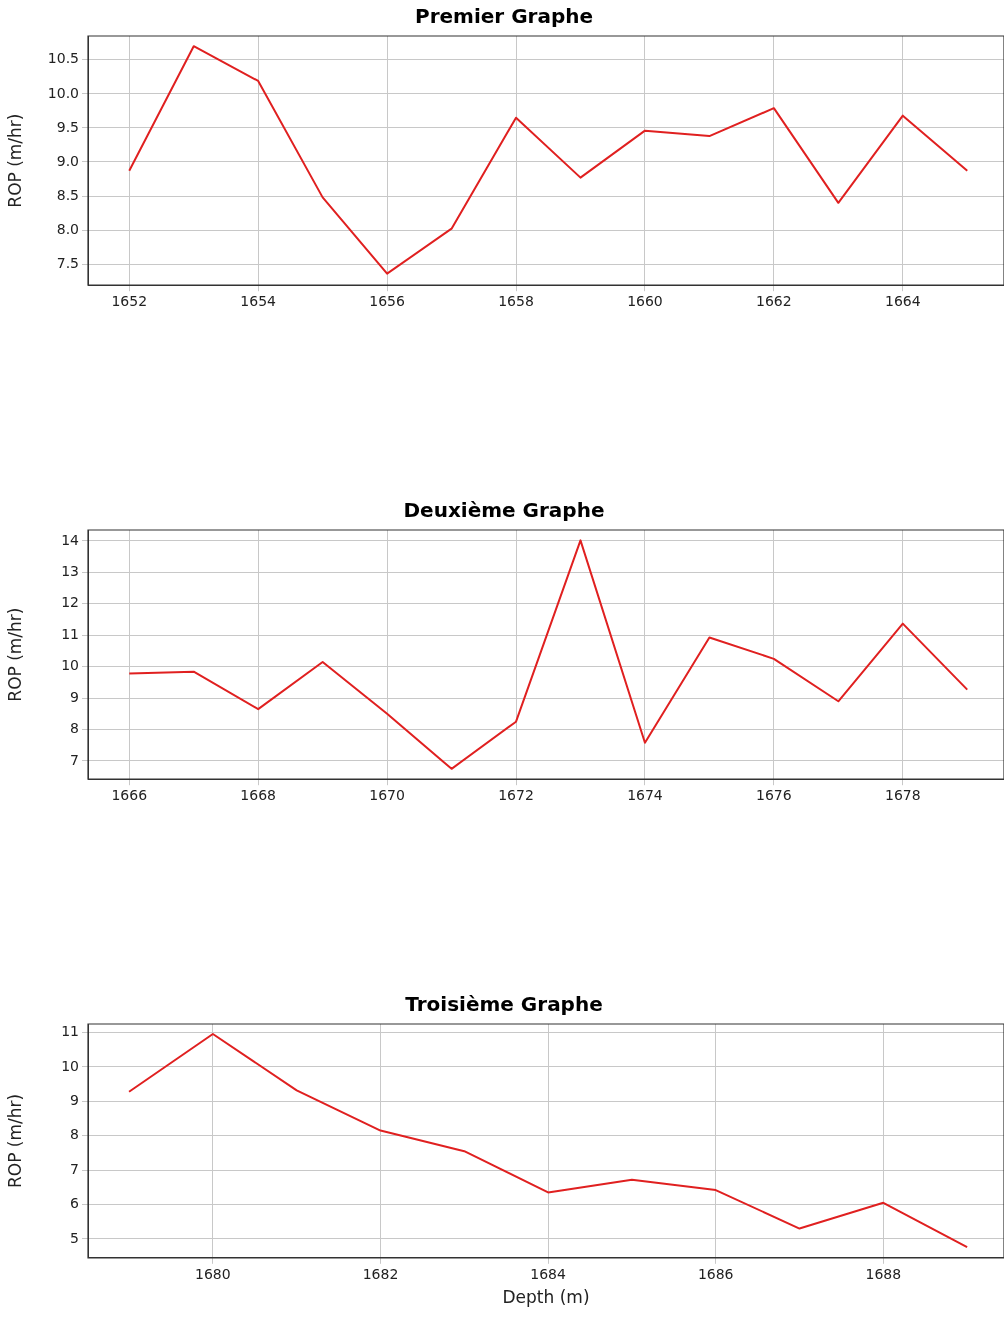  What do you see at coordinates (387, 795) in the screenshot?
I see `x-tick-label: 1670` at bounding box center [387, 795].